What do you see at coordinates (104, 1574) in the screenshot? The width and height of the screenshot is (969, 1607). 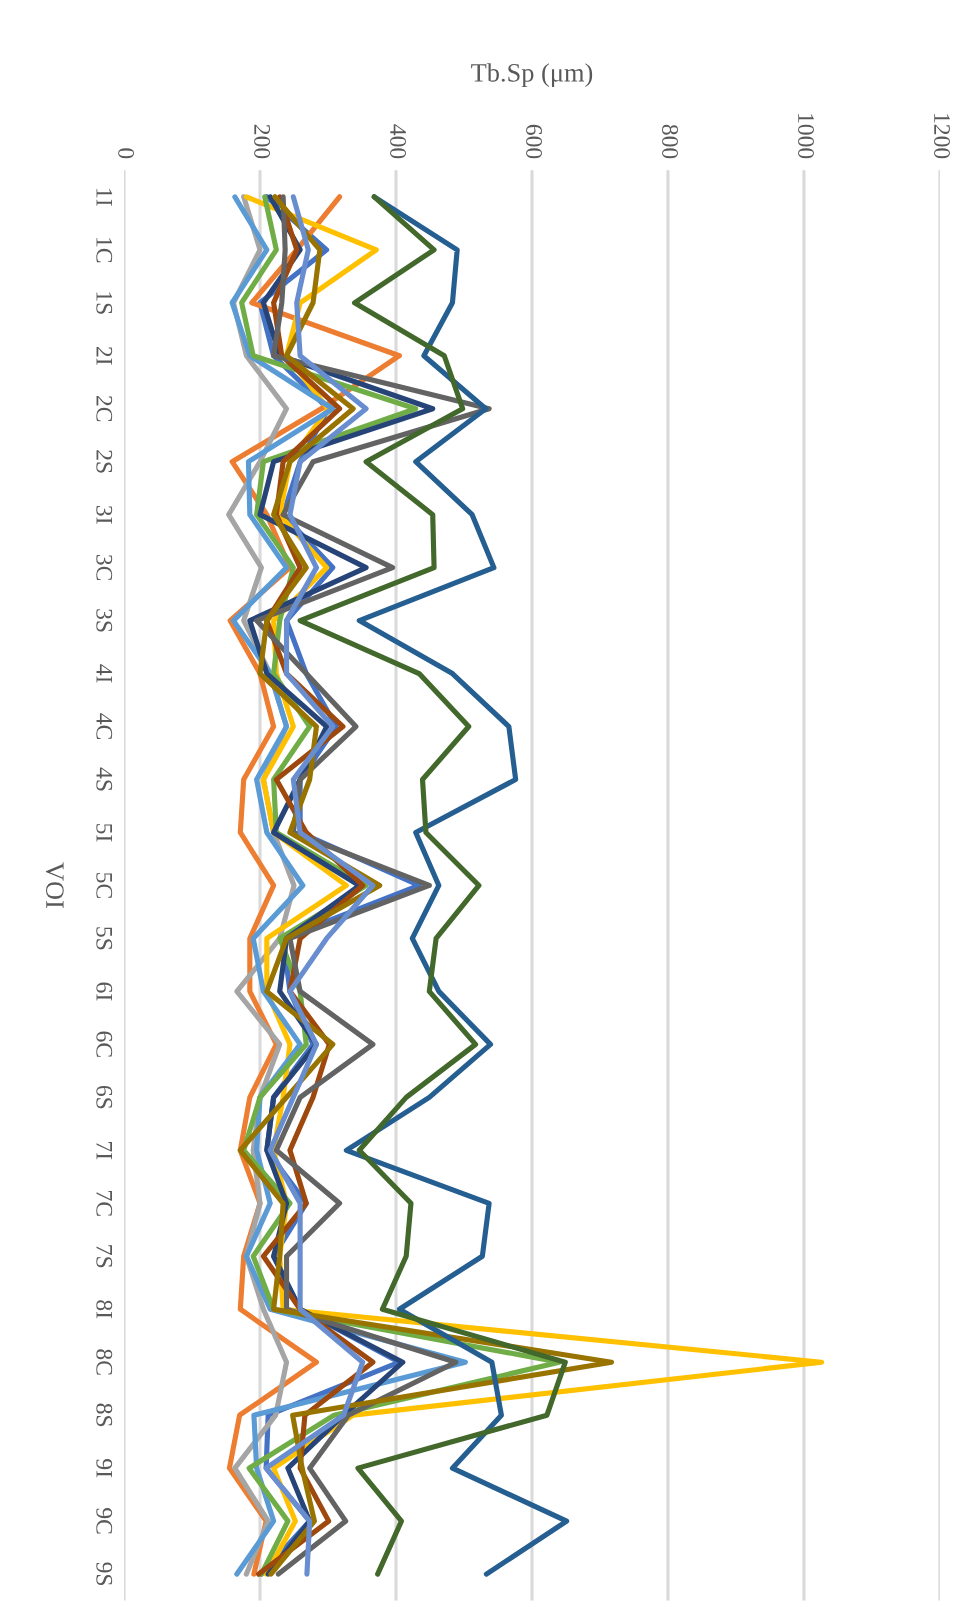 I see `y-tick-label: 9S` at bounding box center [104, 1574].